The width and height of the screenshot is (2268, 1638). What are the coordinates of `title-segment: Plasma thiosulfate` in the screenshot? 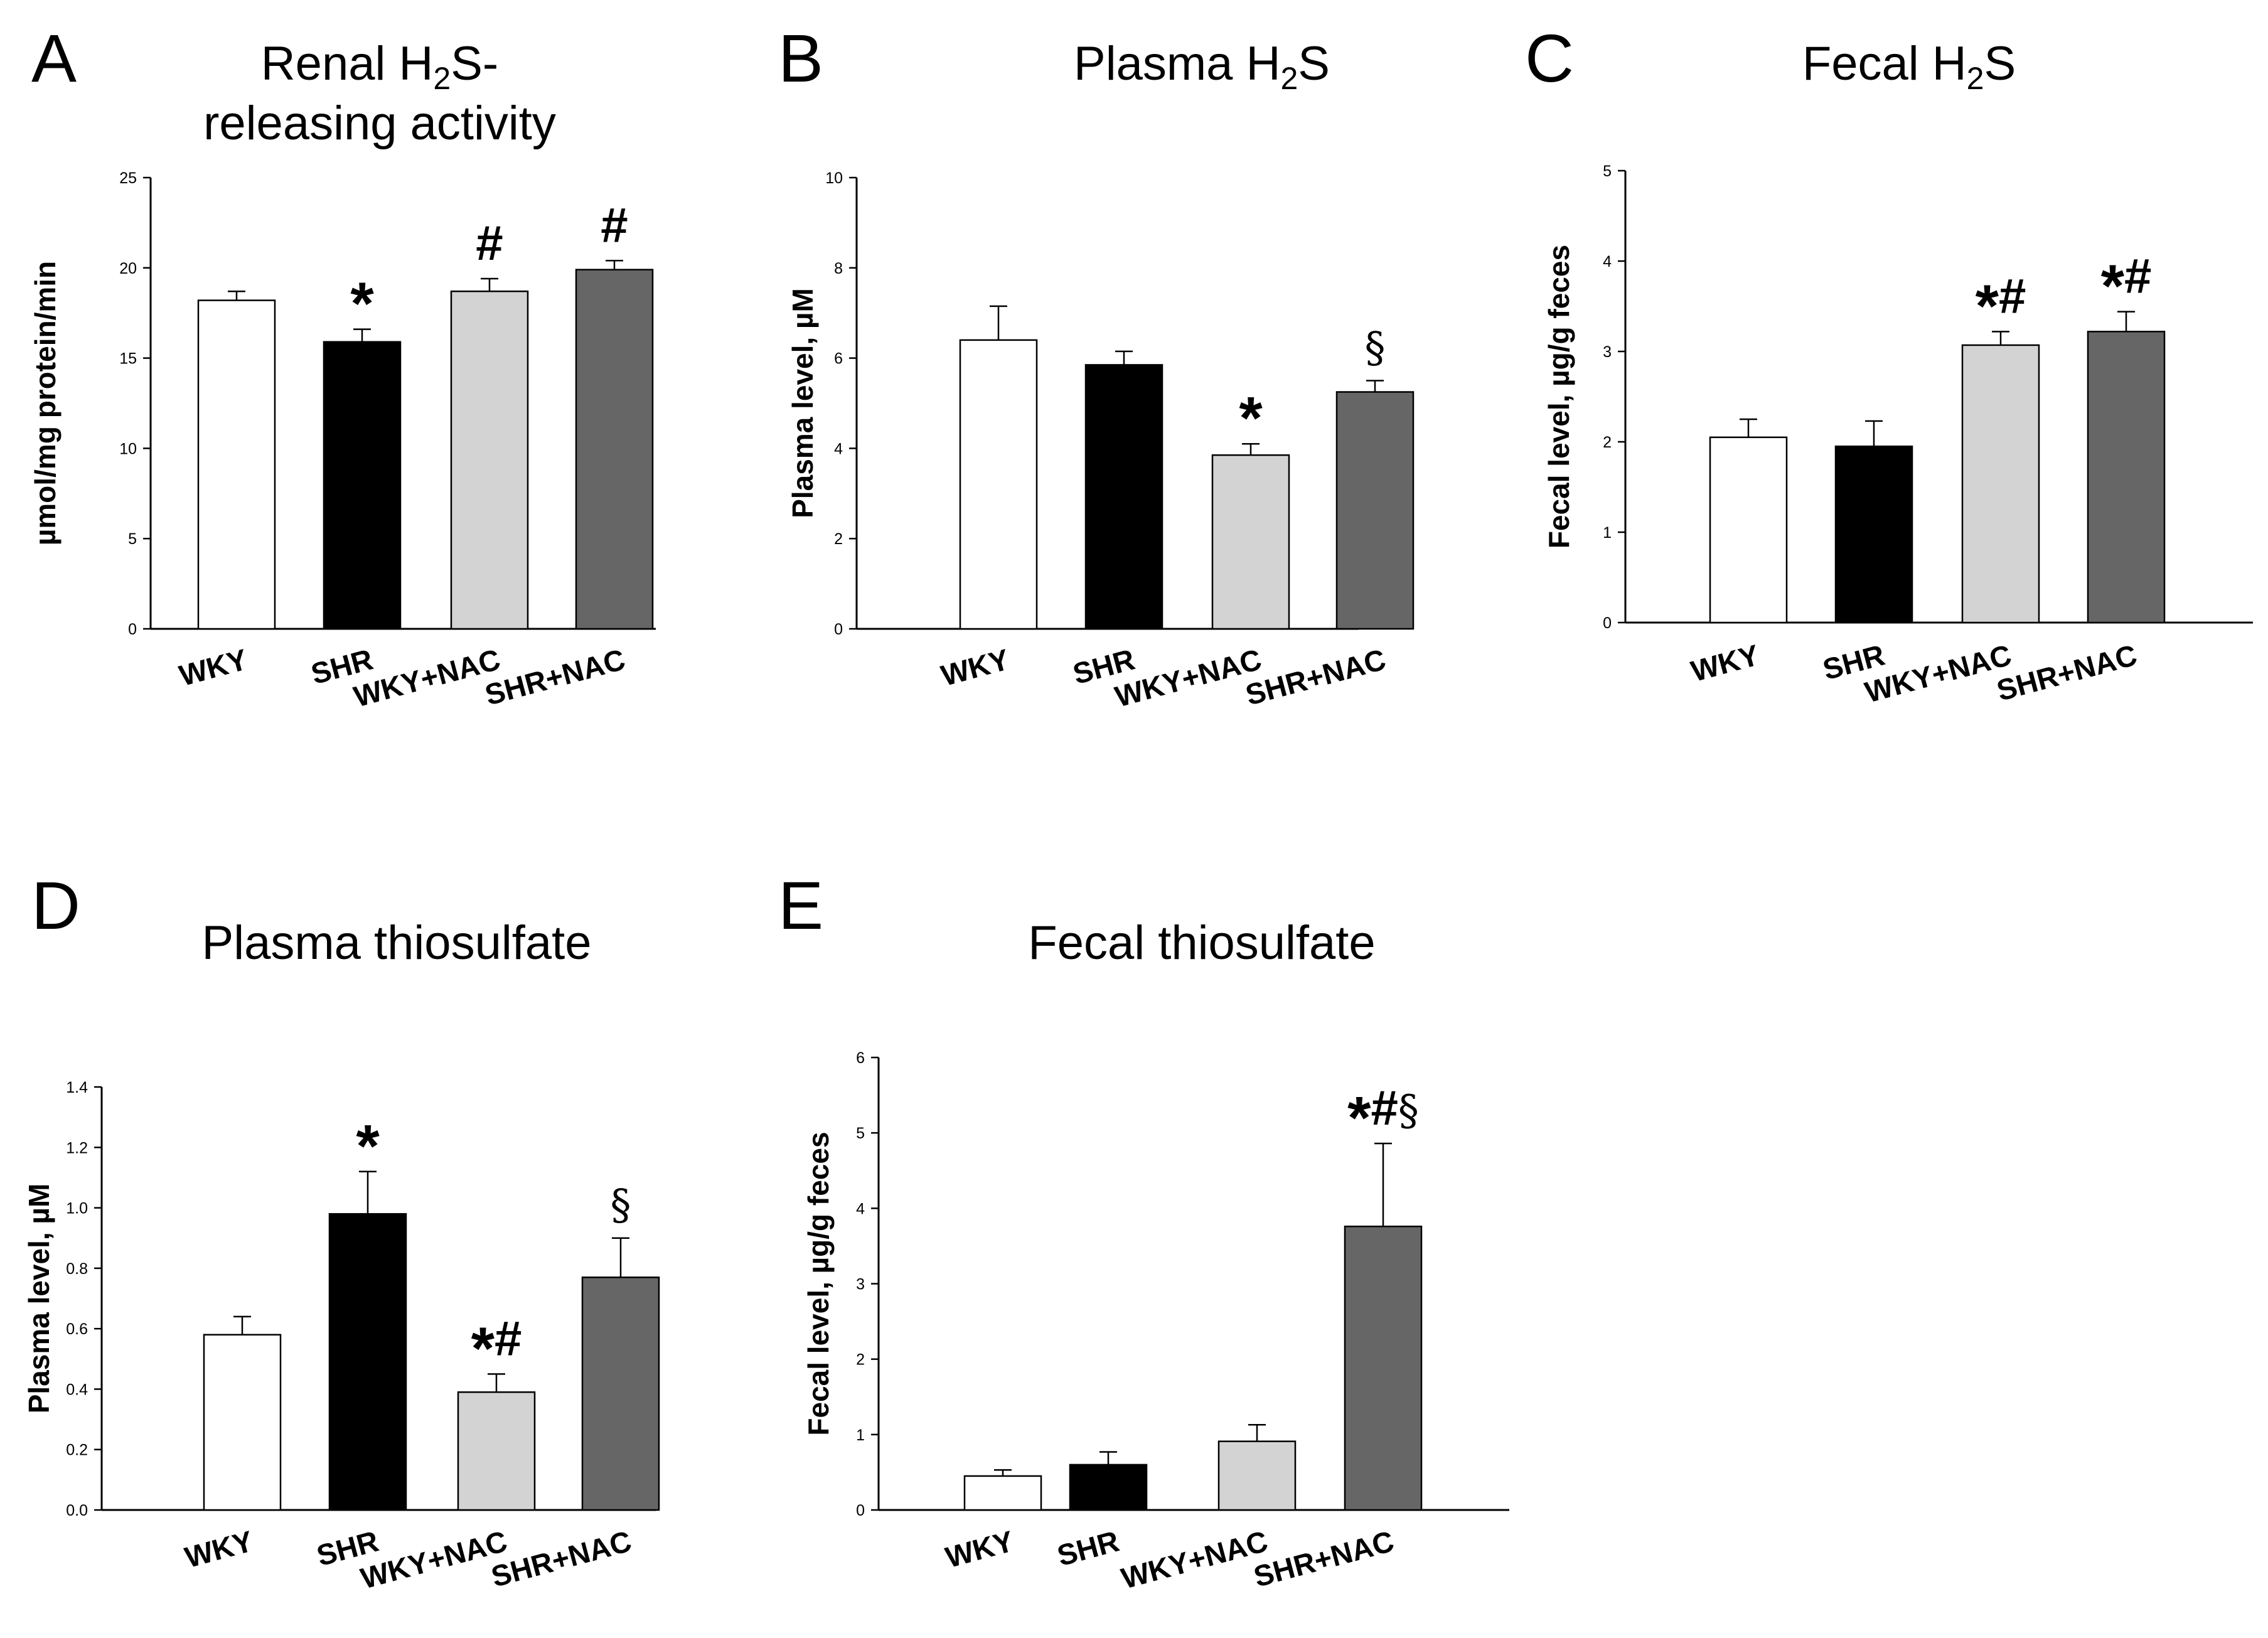 It's located at (397, 943).